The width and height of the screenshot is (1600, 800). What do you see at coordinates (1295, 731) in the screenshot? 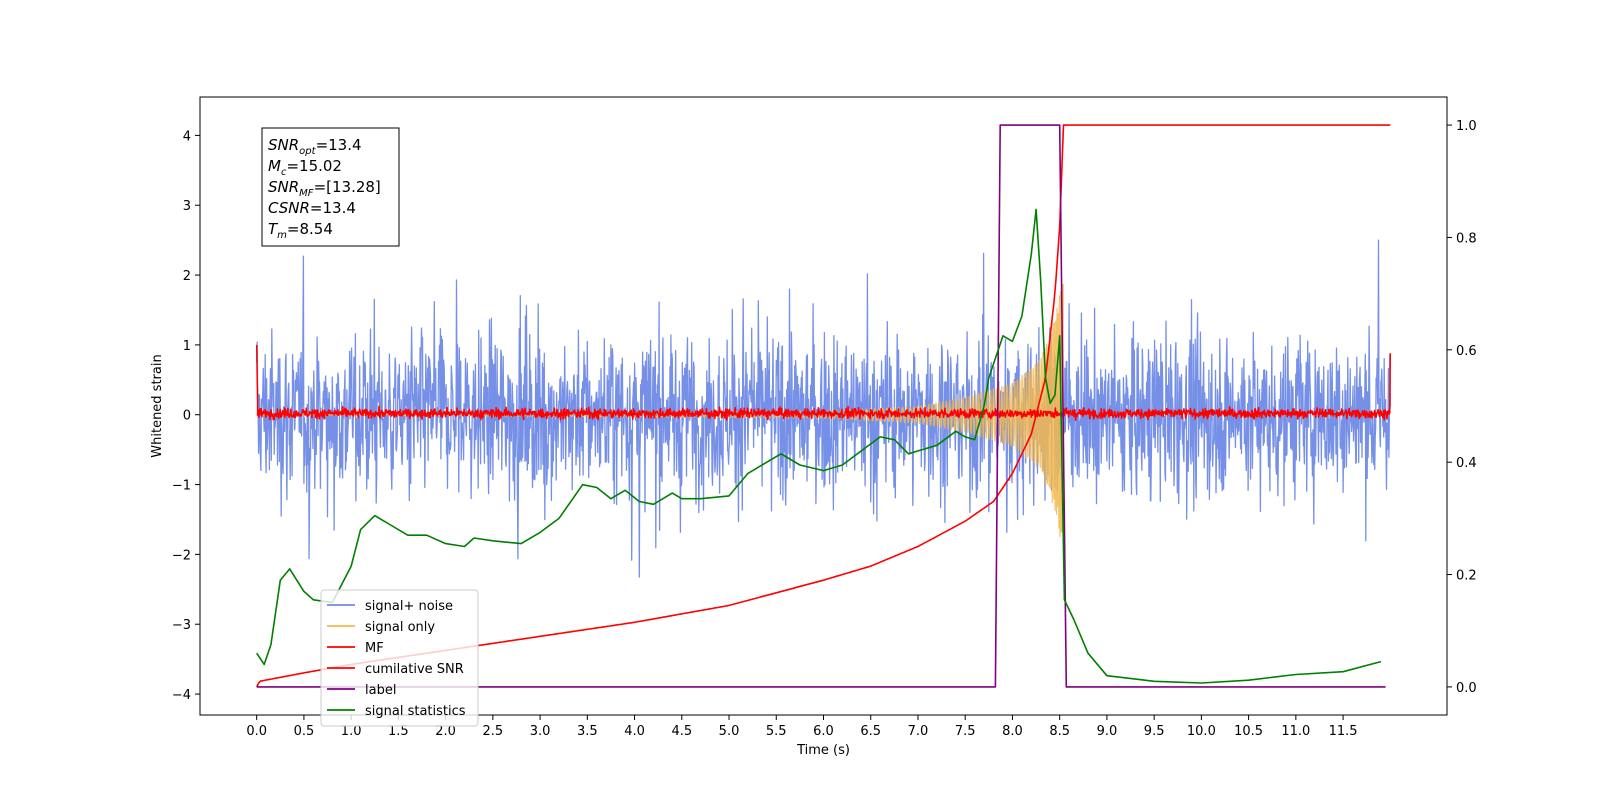
I see `x-tick-label: 11.0` at bounding box center [1295, 731].